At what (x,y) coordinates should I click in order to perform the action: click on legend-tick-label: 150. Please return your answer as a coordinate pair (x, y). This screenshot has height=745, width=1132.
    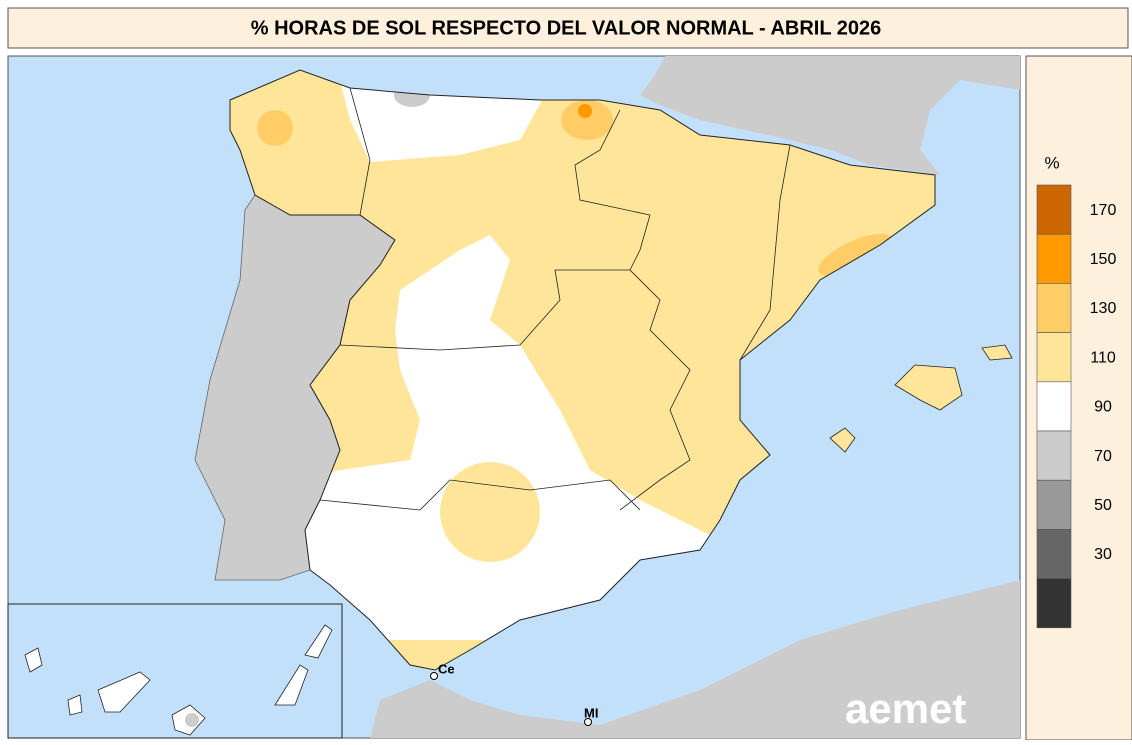
    Looking at the image, I should click on (1103, 259).